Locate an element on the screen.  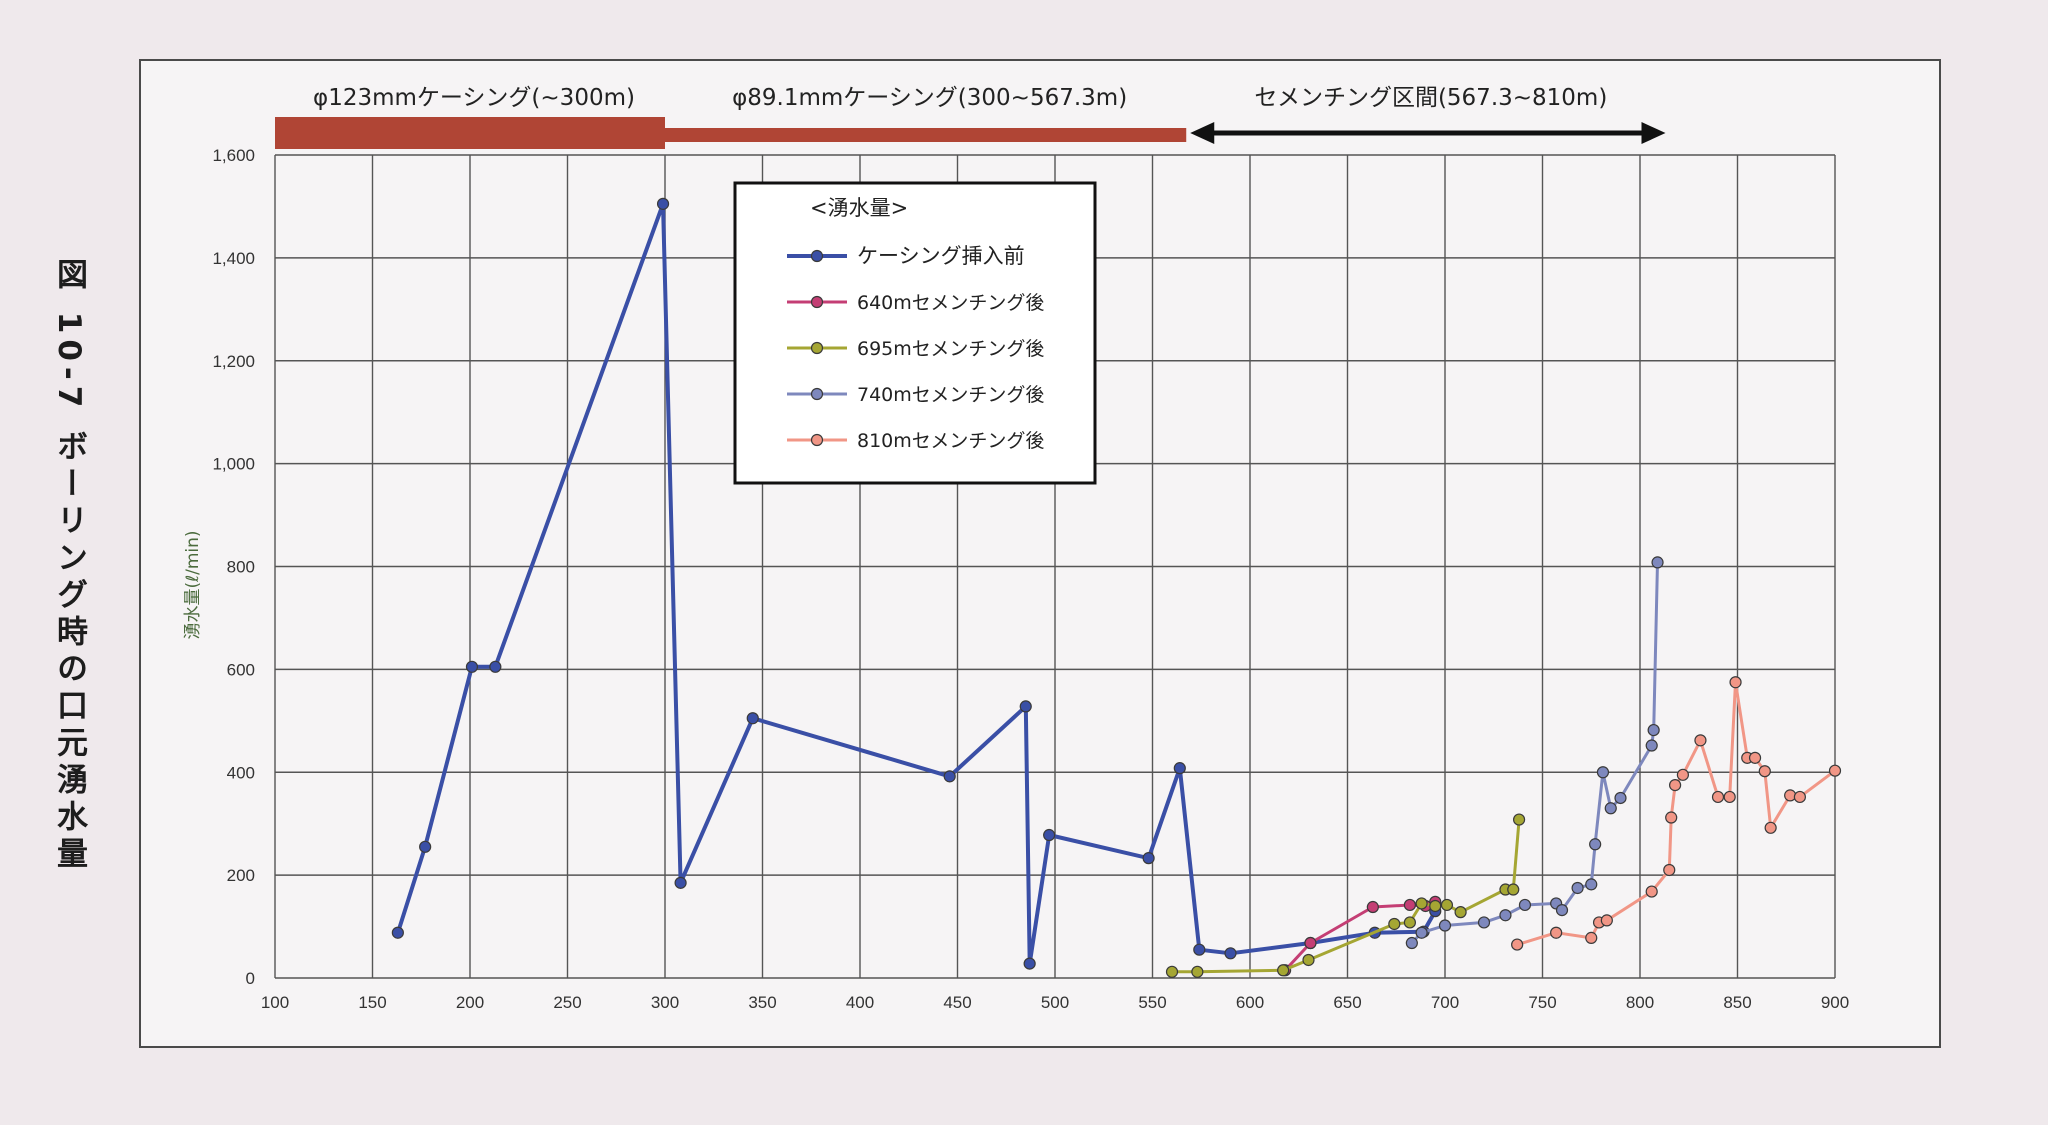
legend-entry-label: 740mセメンチング後 is located at coordinates (950, 395).